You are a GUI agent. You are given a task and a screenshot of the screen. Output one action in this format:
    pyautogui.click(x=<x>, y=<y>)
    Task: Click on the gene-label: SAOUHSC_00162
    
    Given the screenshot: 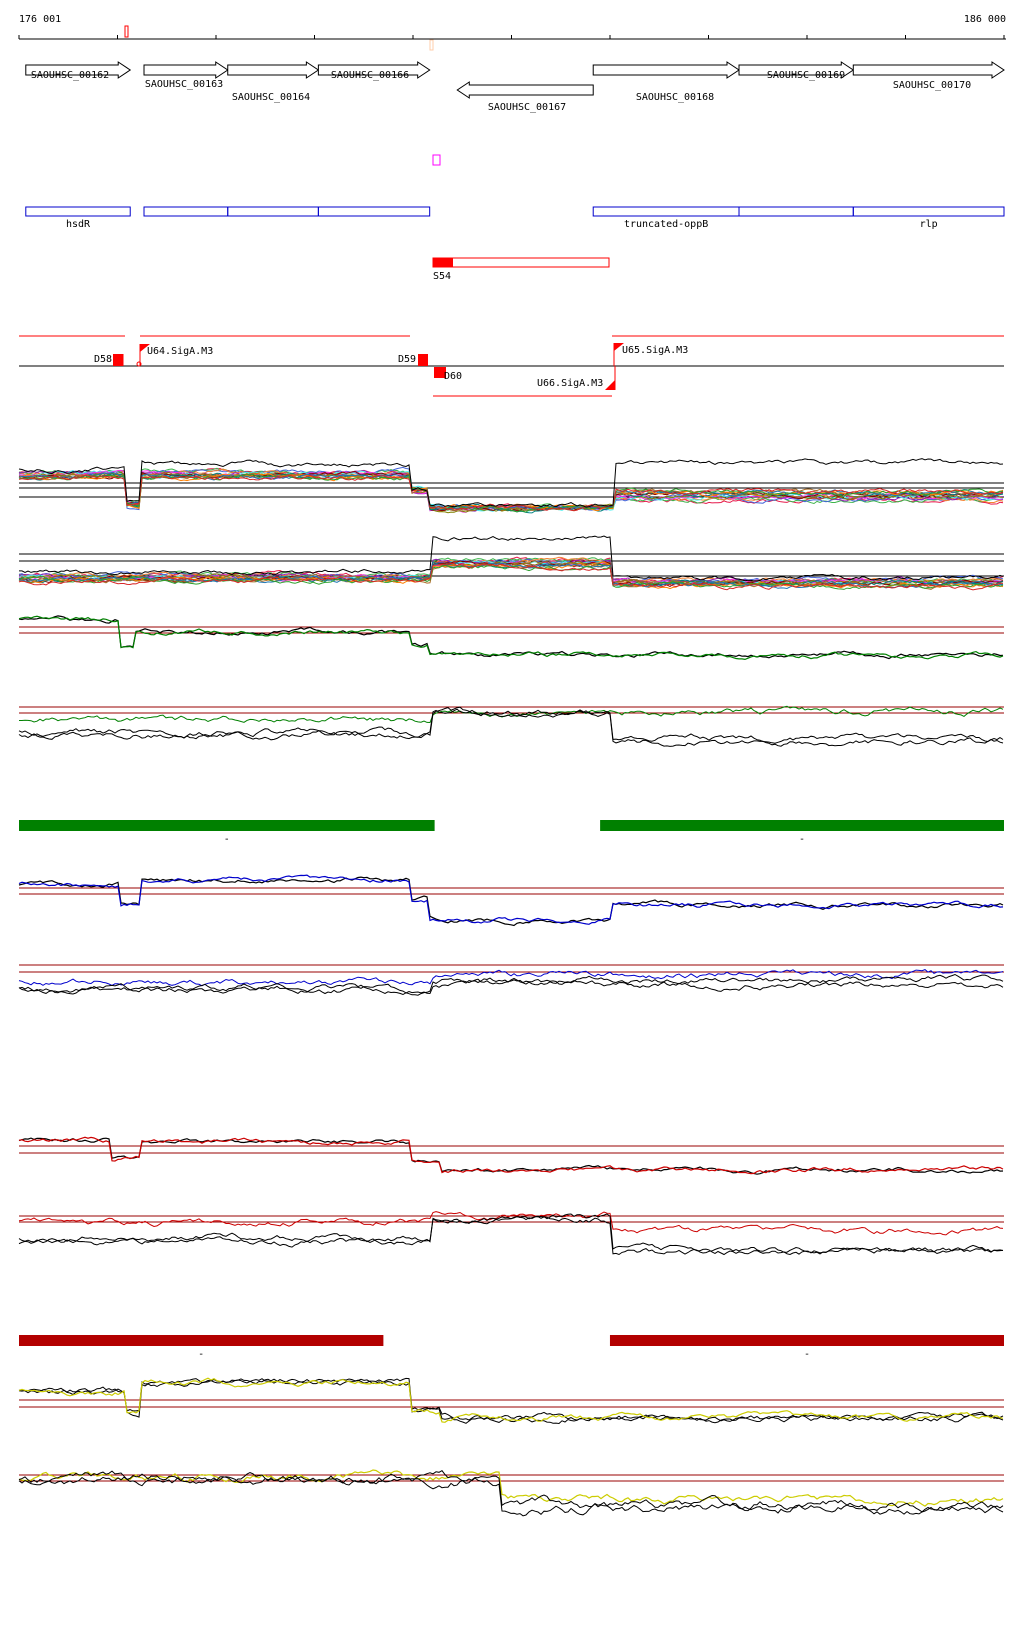 What is the action you would take?
    pyautogui.click(x=70, y=75)
    